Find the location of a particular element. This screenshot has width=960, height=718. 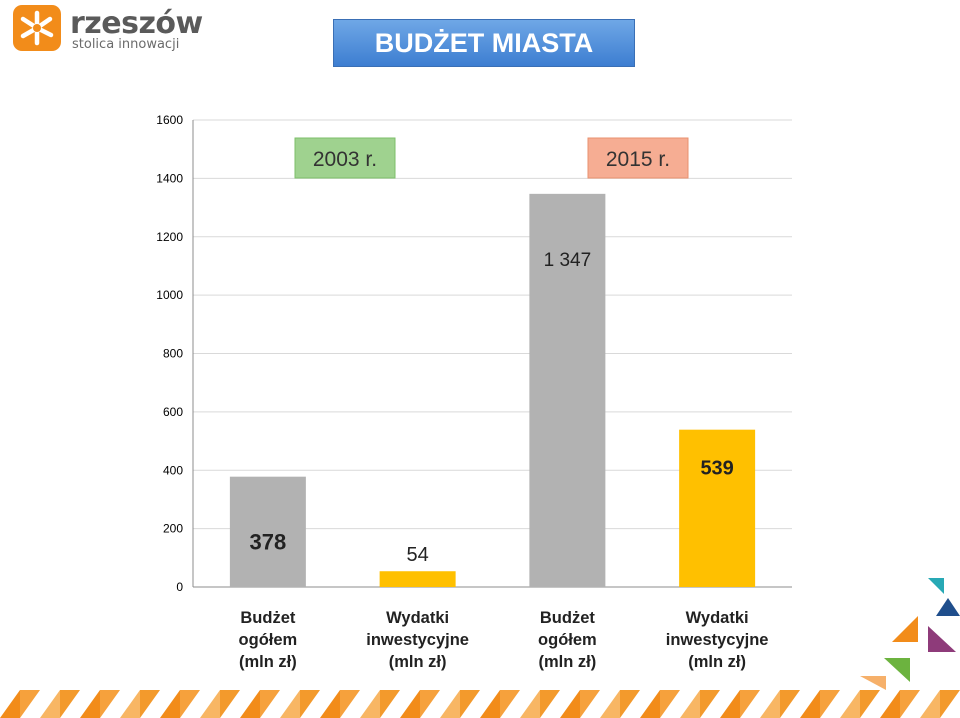

data-label: 539 is located at coordinates (716, 468).